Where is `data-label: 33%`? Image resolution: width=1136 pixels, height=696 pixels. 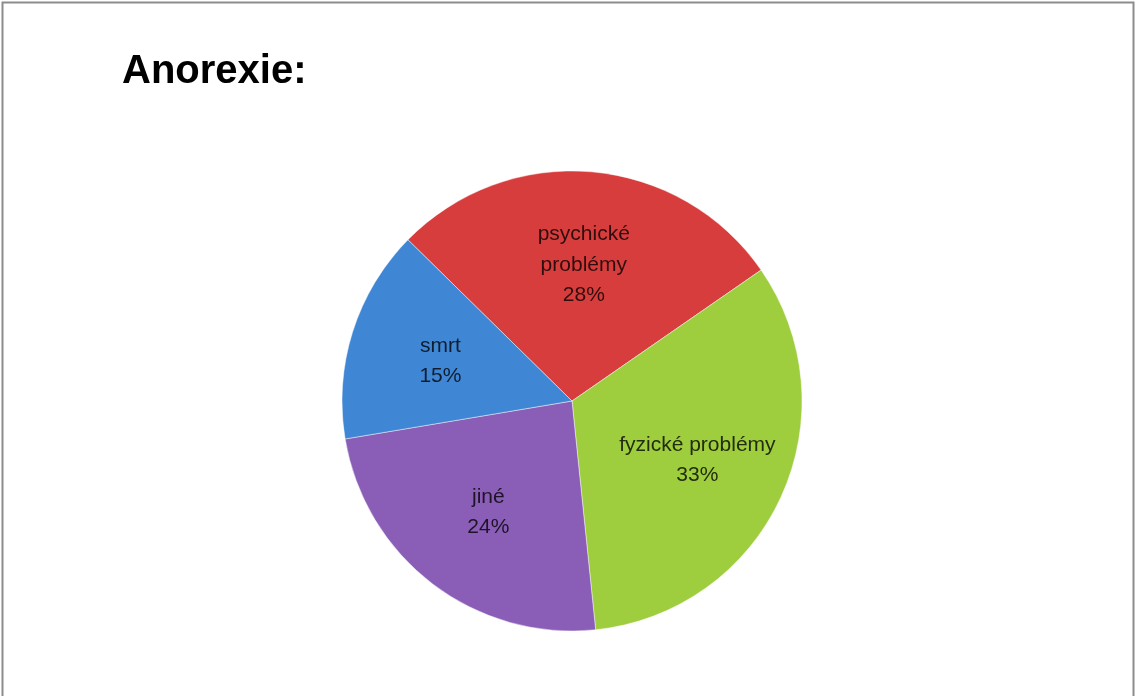
data-label: 33% is located at coordinates (697, 474).